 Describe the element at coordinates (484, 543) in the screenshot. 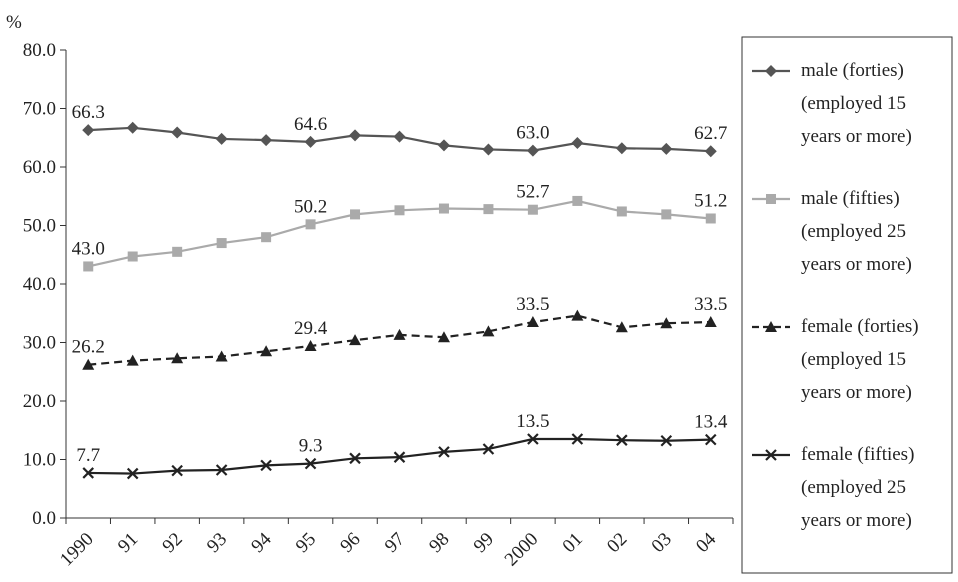

I see `x-tick-label: 99` at that location.